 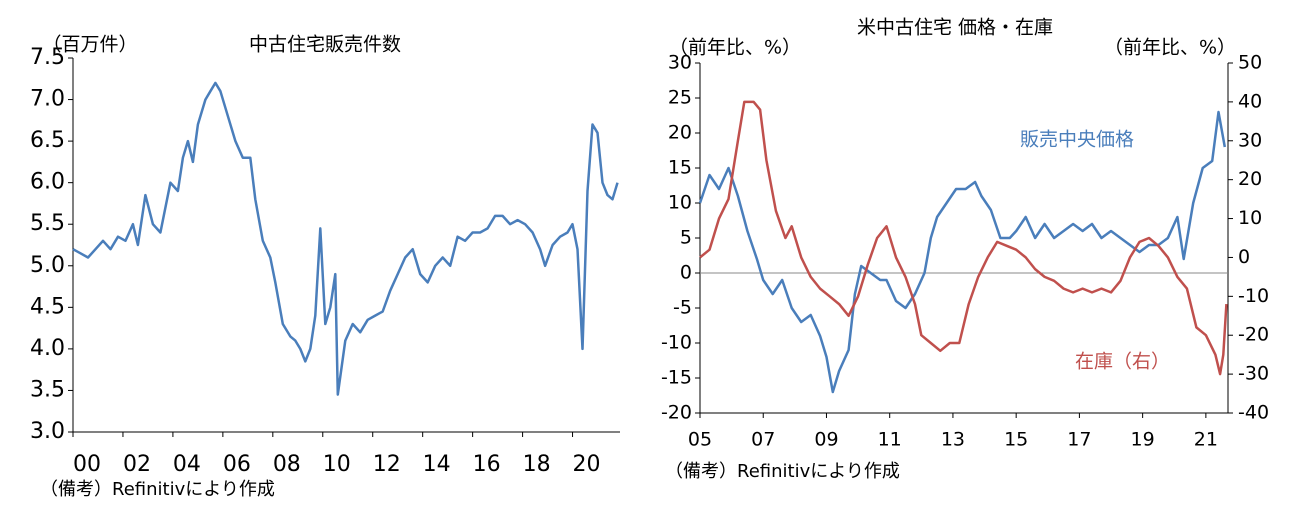 I want to click on y-tick-label: 6.5, so click(x=47, y=140).